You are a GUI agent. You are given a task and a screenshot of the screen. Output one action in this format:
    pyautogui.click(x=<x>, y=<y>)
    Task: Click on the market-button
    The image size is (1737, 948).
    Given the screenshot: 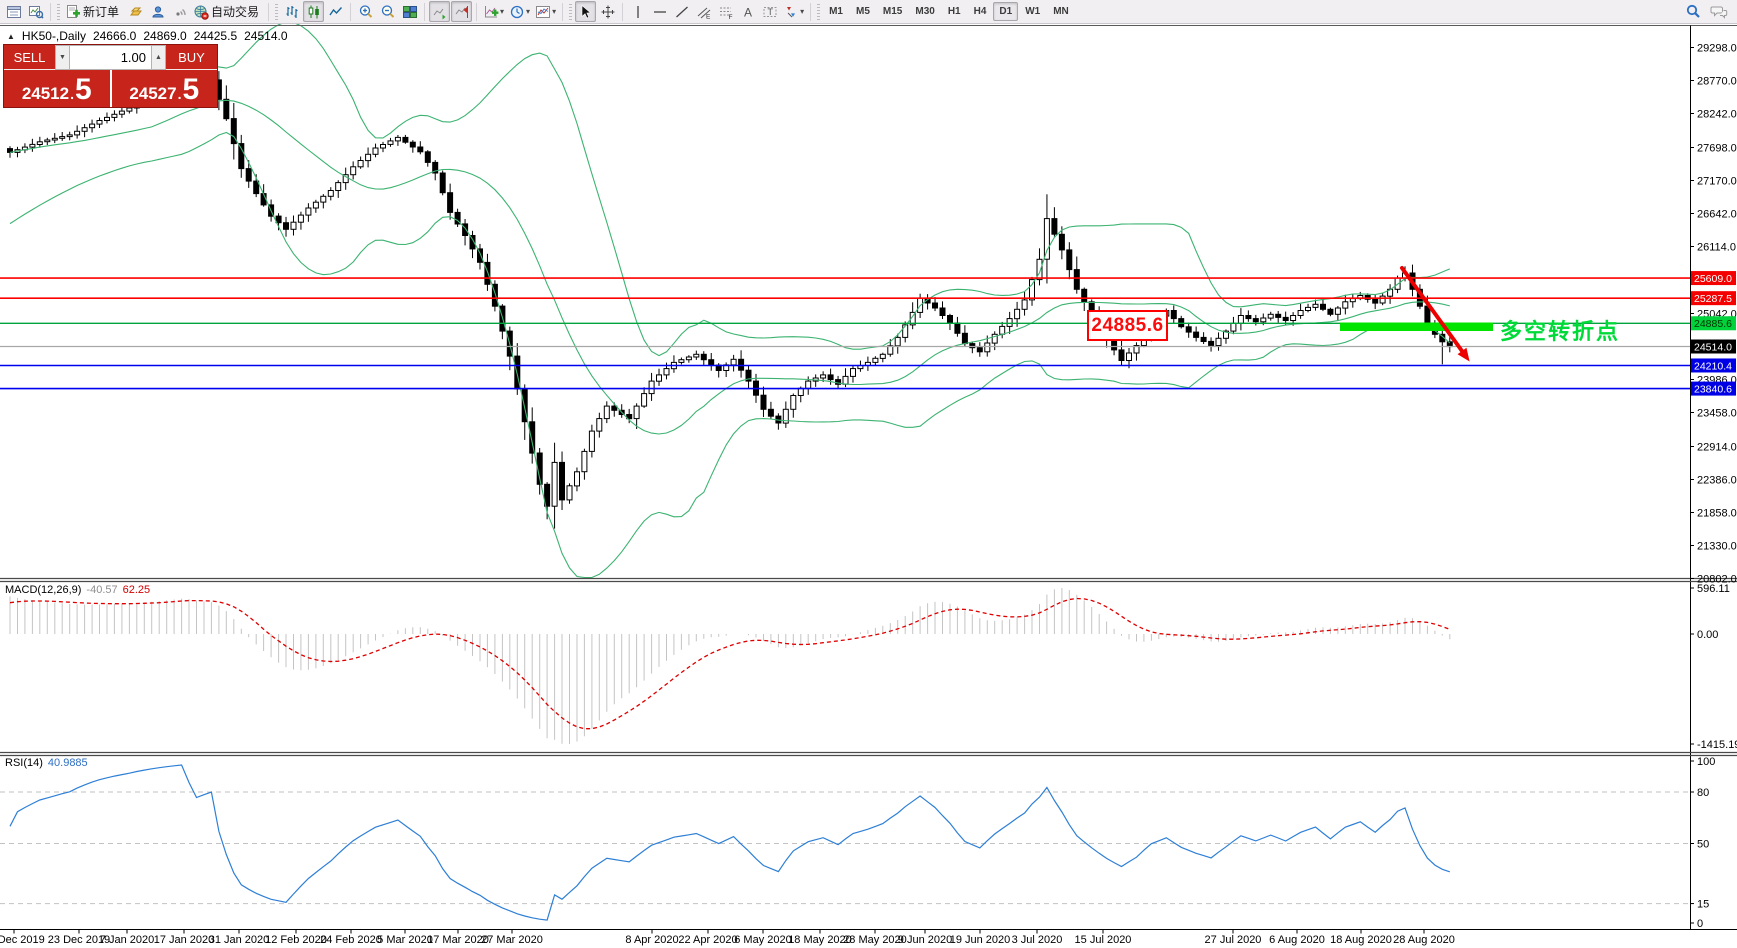 What is the action you would take?
    pyautogui.click(x=135, y=11)
    